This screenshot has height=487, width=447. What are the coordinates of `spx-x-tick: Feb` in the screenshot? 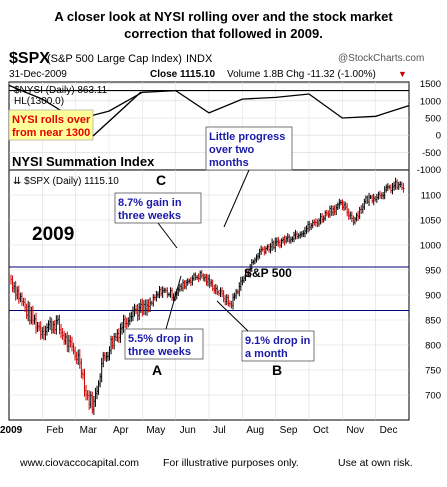 It's located at (55, 430).